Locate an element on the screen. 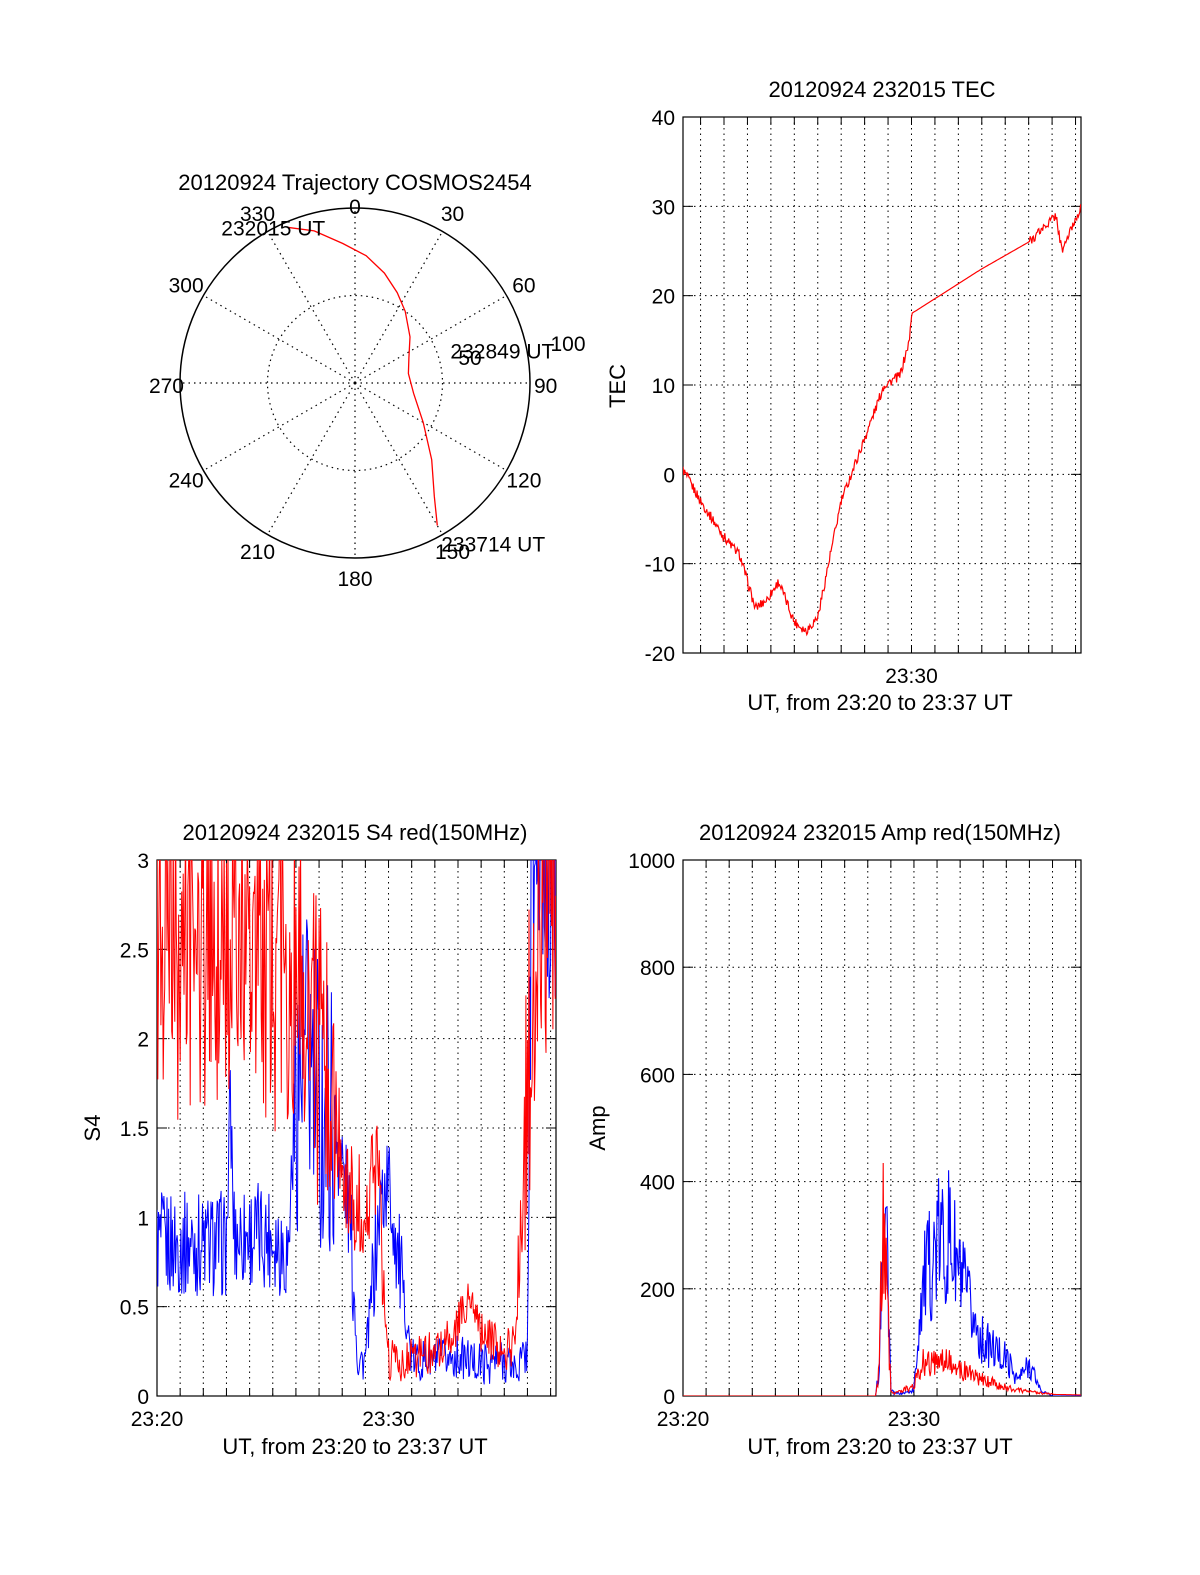  polar-angle-label: 90 is located at coordinates (545, 386).